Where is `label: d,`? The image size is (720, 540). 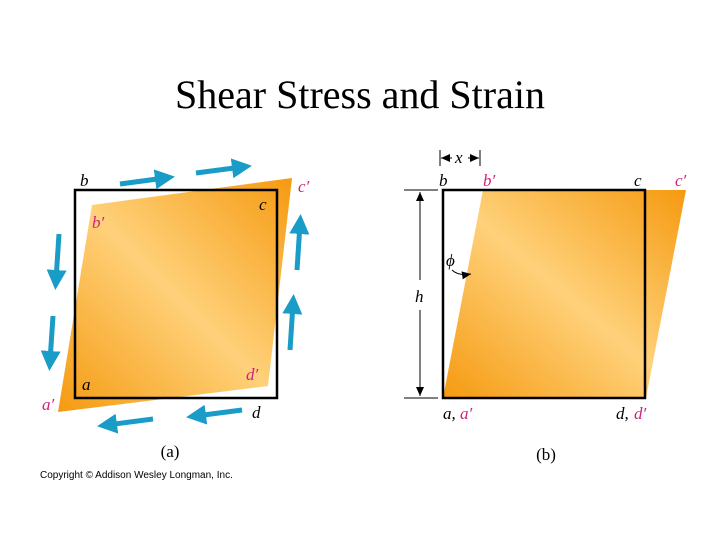 label: d, is located at coordinates (622, 413).